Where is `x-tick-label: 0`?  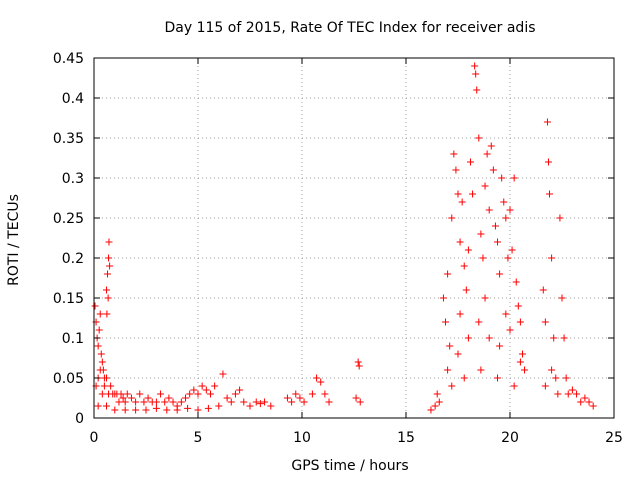
x-tick-label: 0 is located at coordinates (94, 438).